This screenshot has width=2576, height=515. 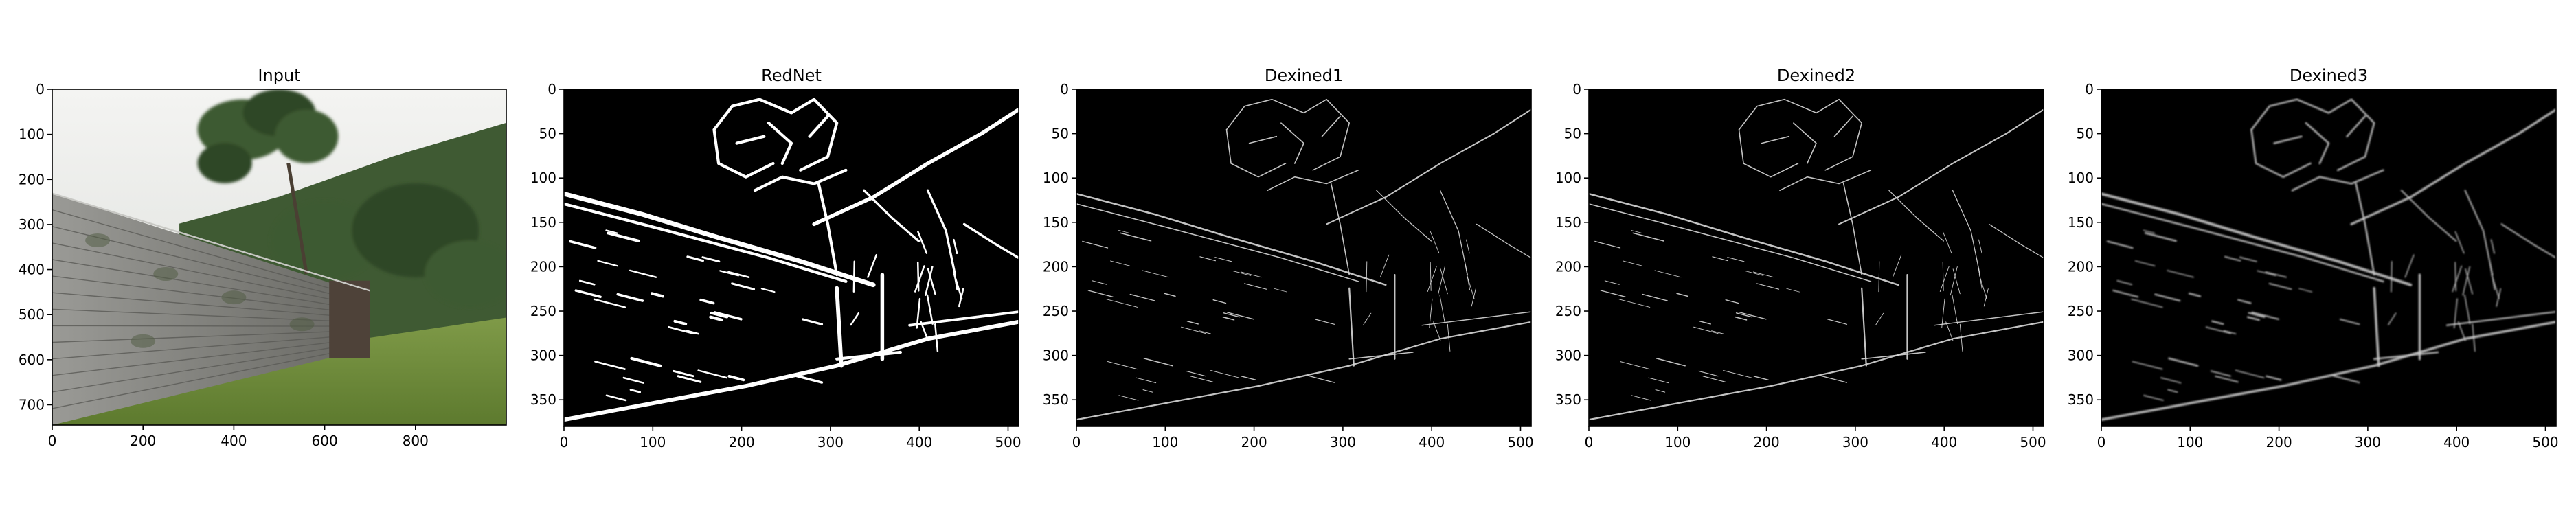 What do you see at coordinates (1767, 442) in the screenshot?
I see `panel-4-xtick-label-200: 200` at bounding box center [1767, 442].